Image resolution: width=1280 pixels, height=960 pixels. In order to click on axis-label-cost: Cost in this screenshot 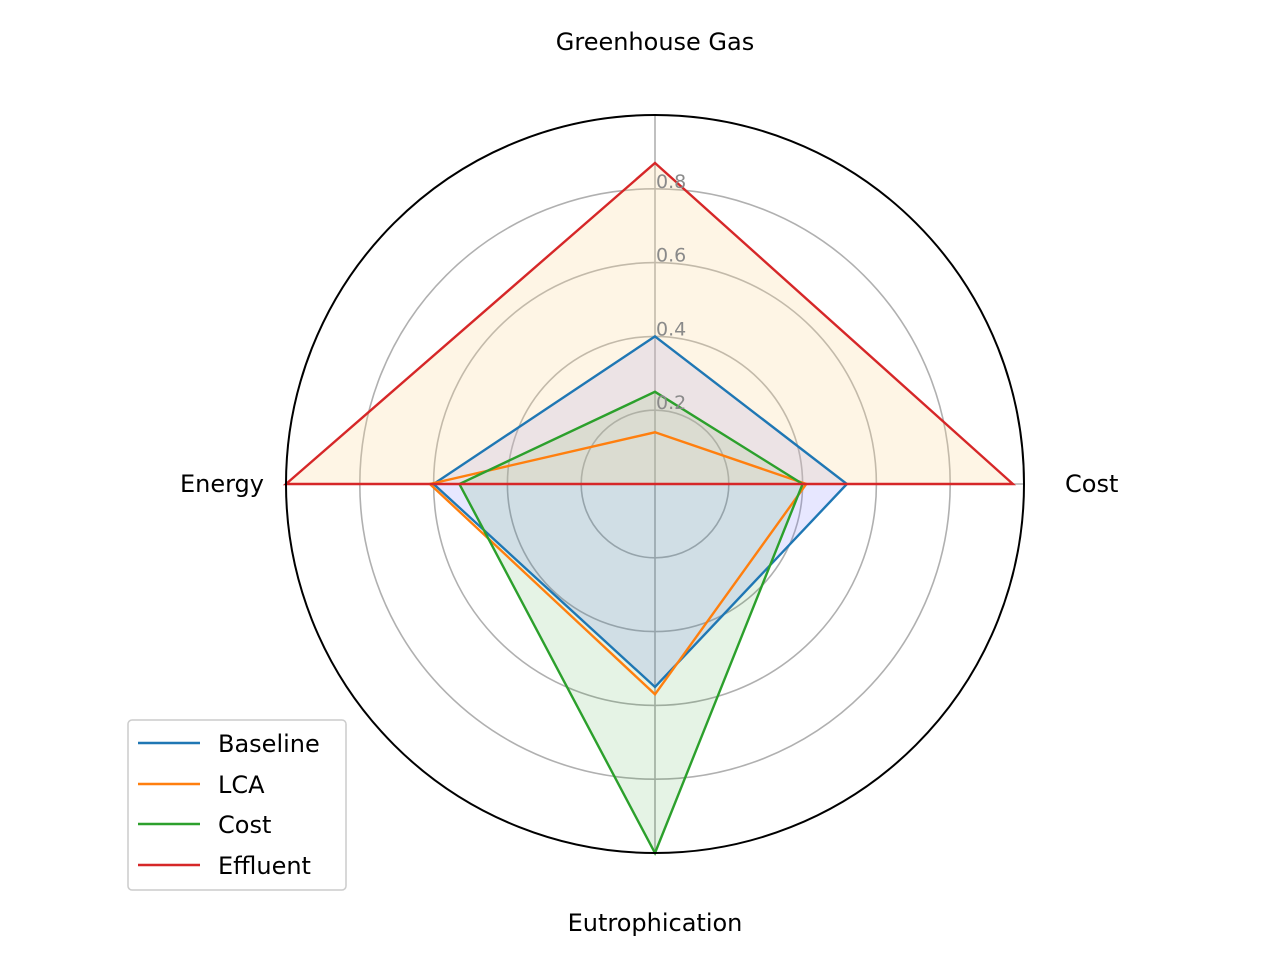, I will do `click(1091, 484)`.